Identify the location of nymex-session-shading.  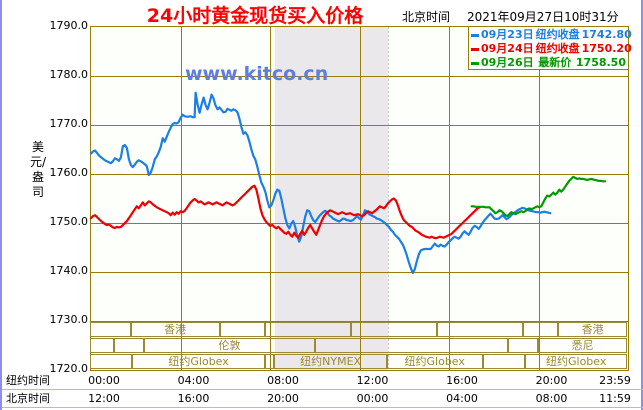
(332, 198).